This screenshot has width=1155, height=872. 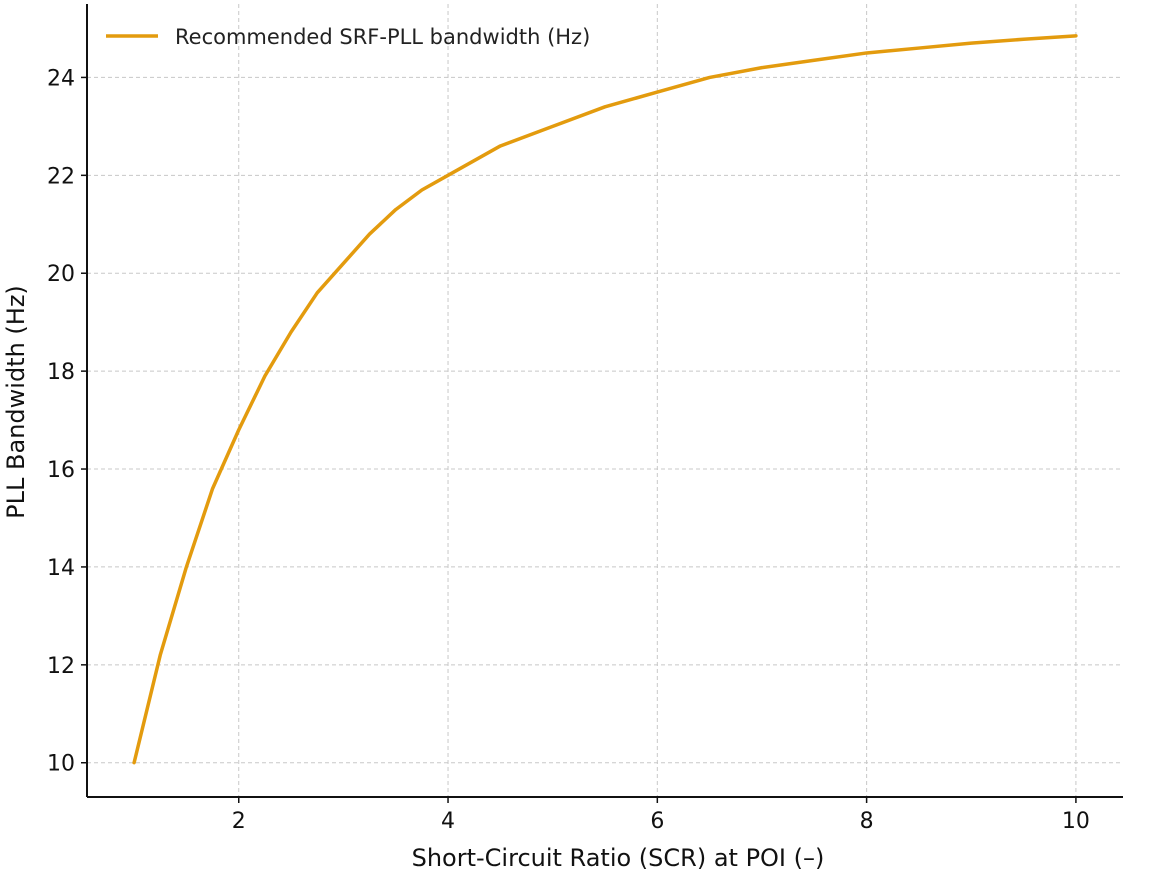 What do you see at coordinates (61, 470) in the screenshot?
I see `y-tick-label: 16` at bounding box center [61, 470].